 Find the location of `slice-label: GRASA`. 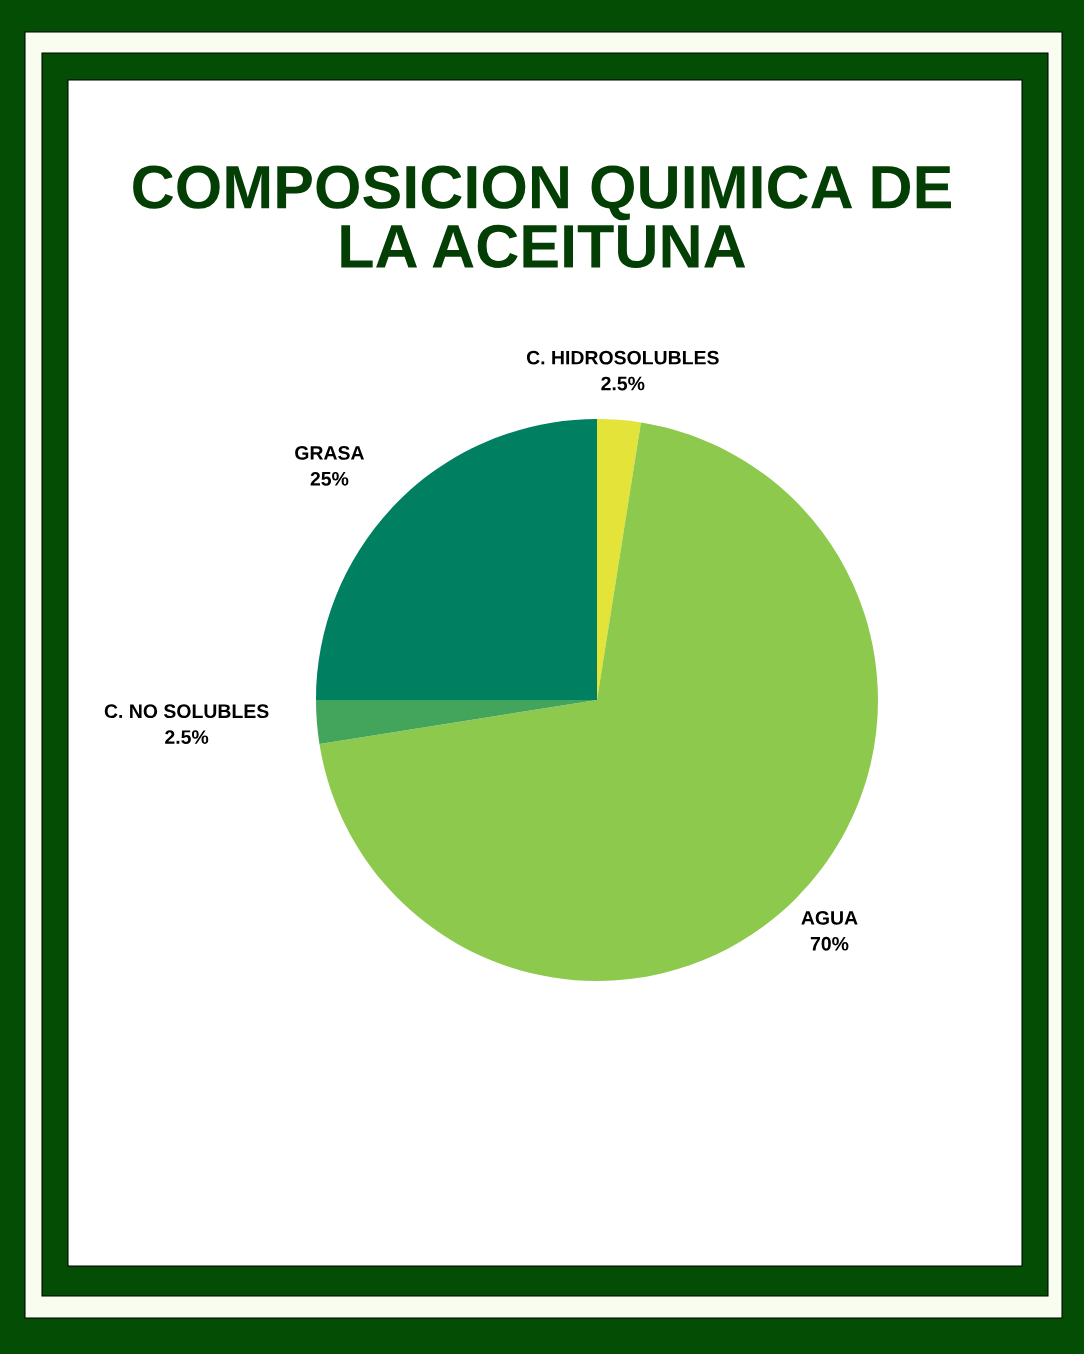

slice-label: GRASA is located at coordinates (330, 453).